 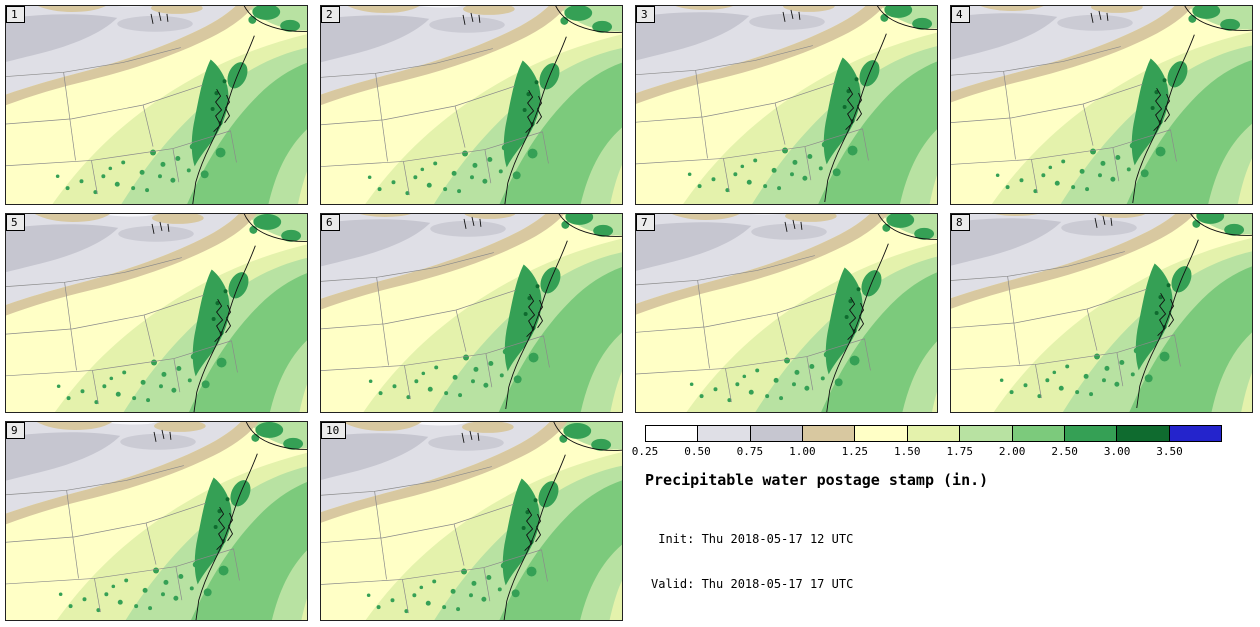 I want to click on colorbar-tick-label: 3.50, so click(x=1169, y=451).